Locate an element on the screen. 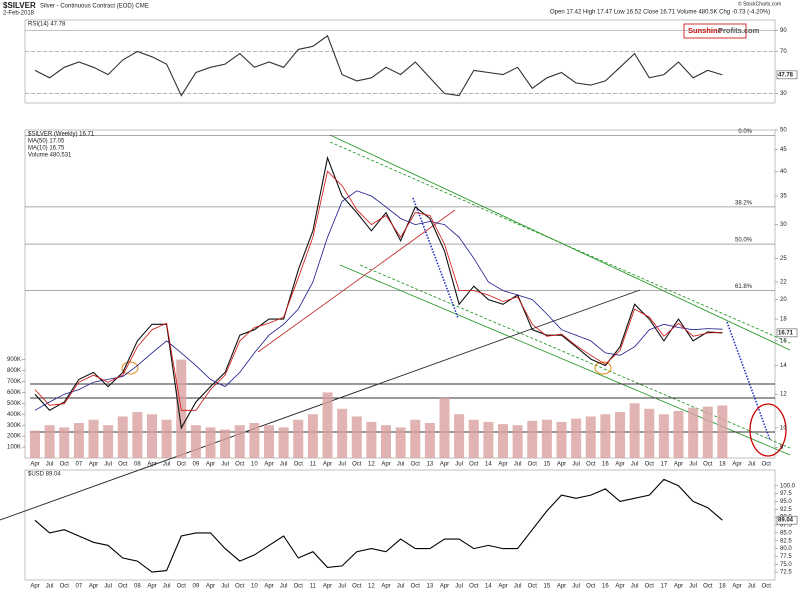 The width and height of the screenshot is (800, 591). x-tick-label: 08 is located at coordinates (137, 587).